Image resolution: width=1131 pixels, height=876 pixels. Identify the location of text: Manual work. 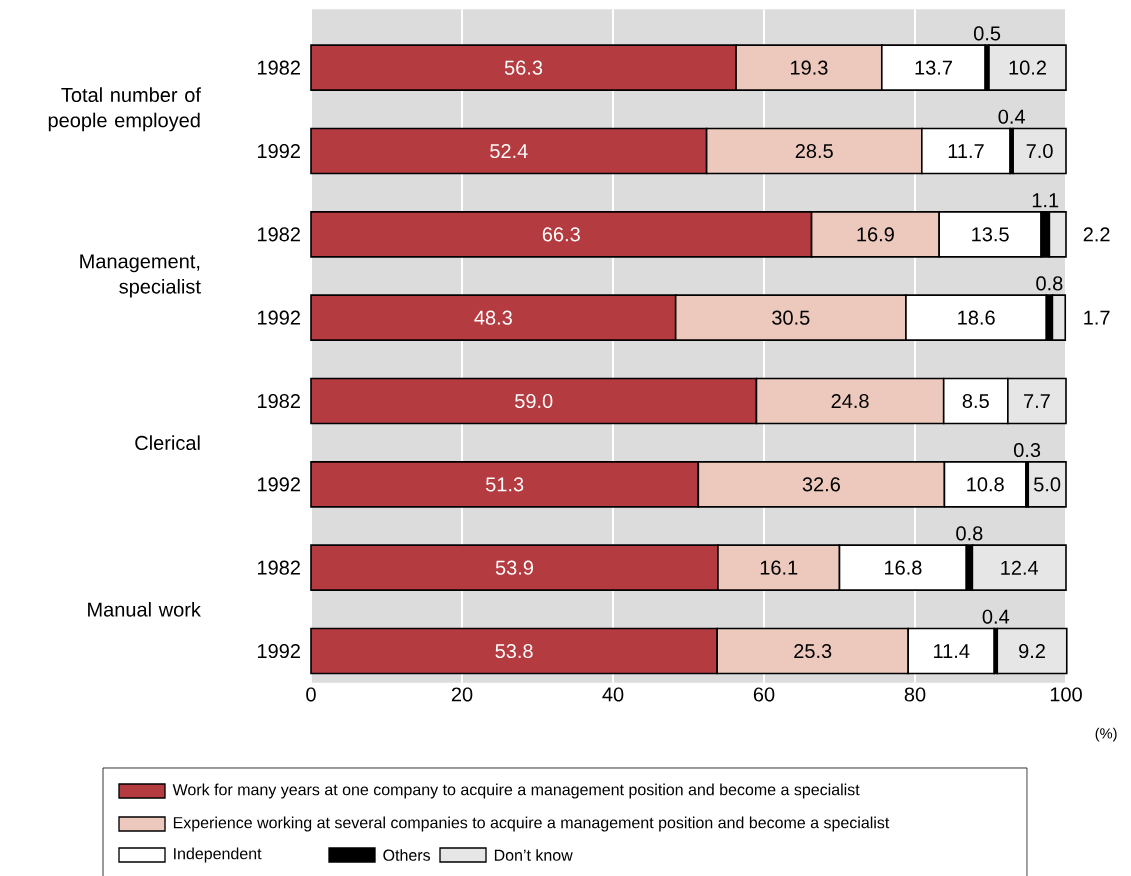
(144, 609).